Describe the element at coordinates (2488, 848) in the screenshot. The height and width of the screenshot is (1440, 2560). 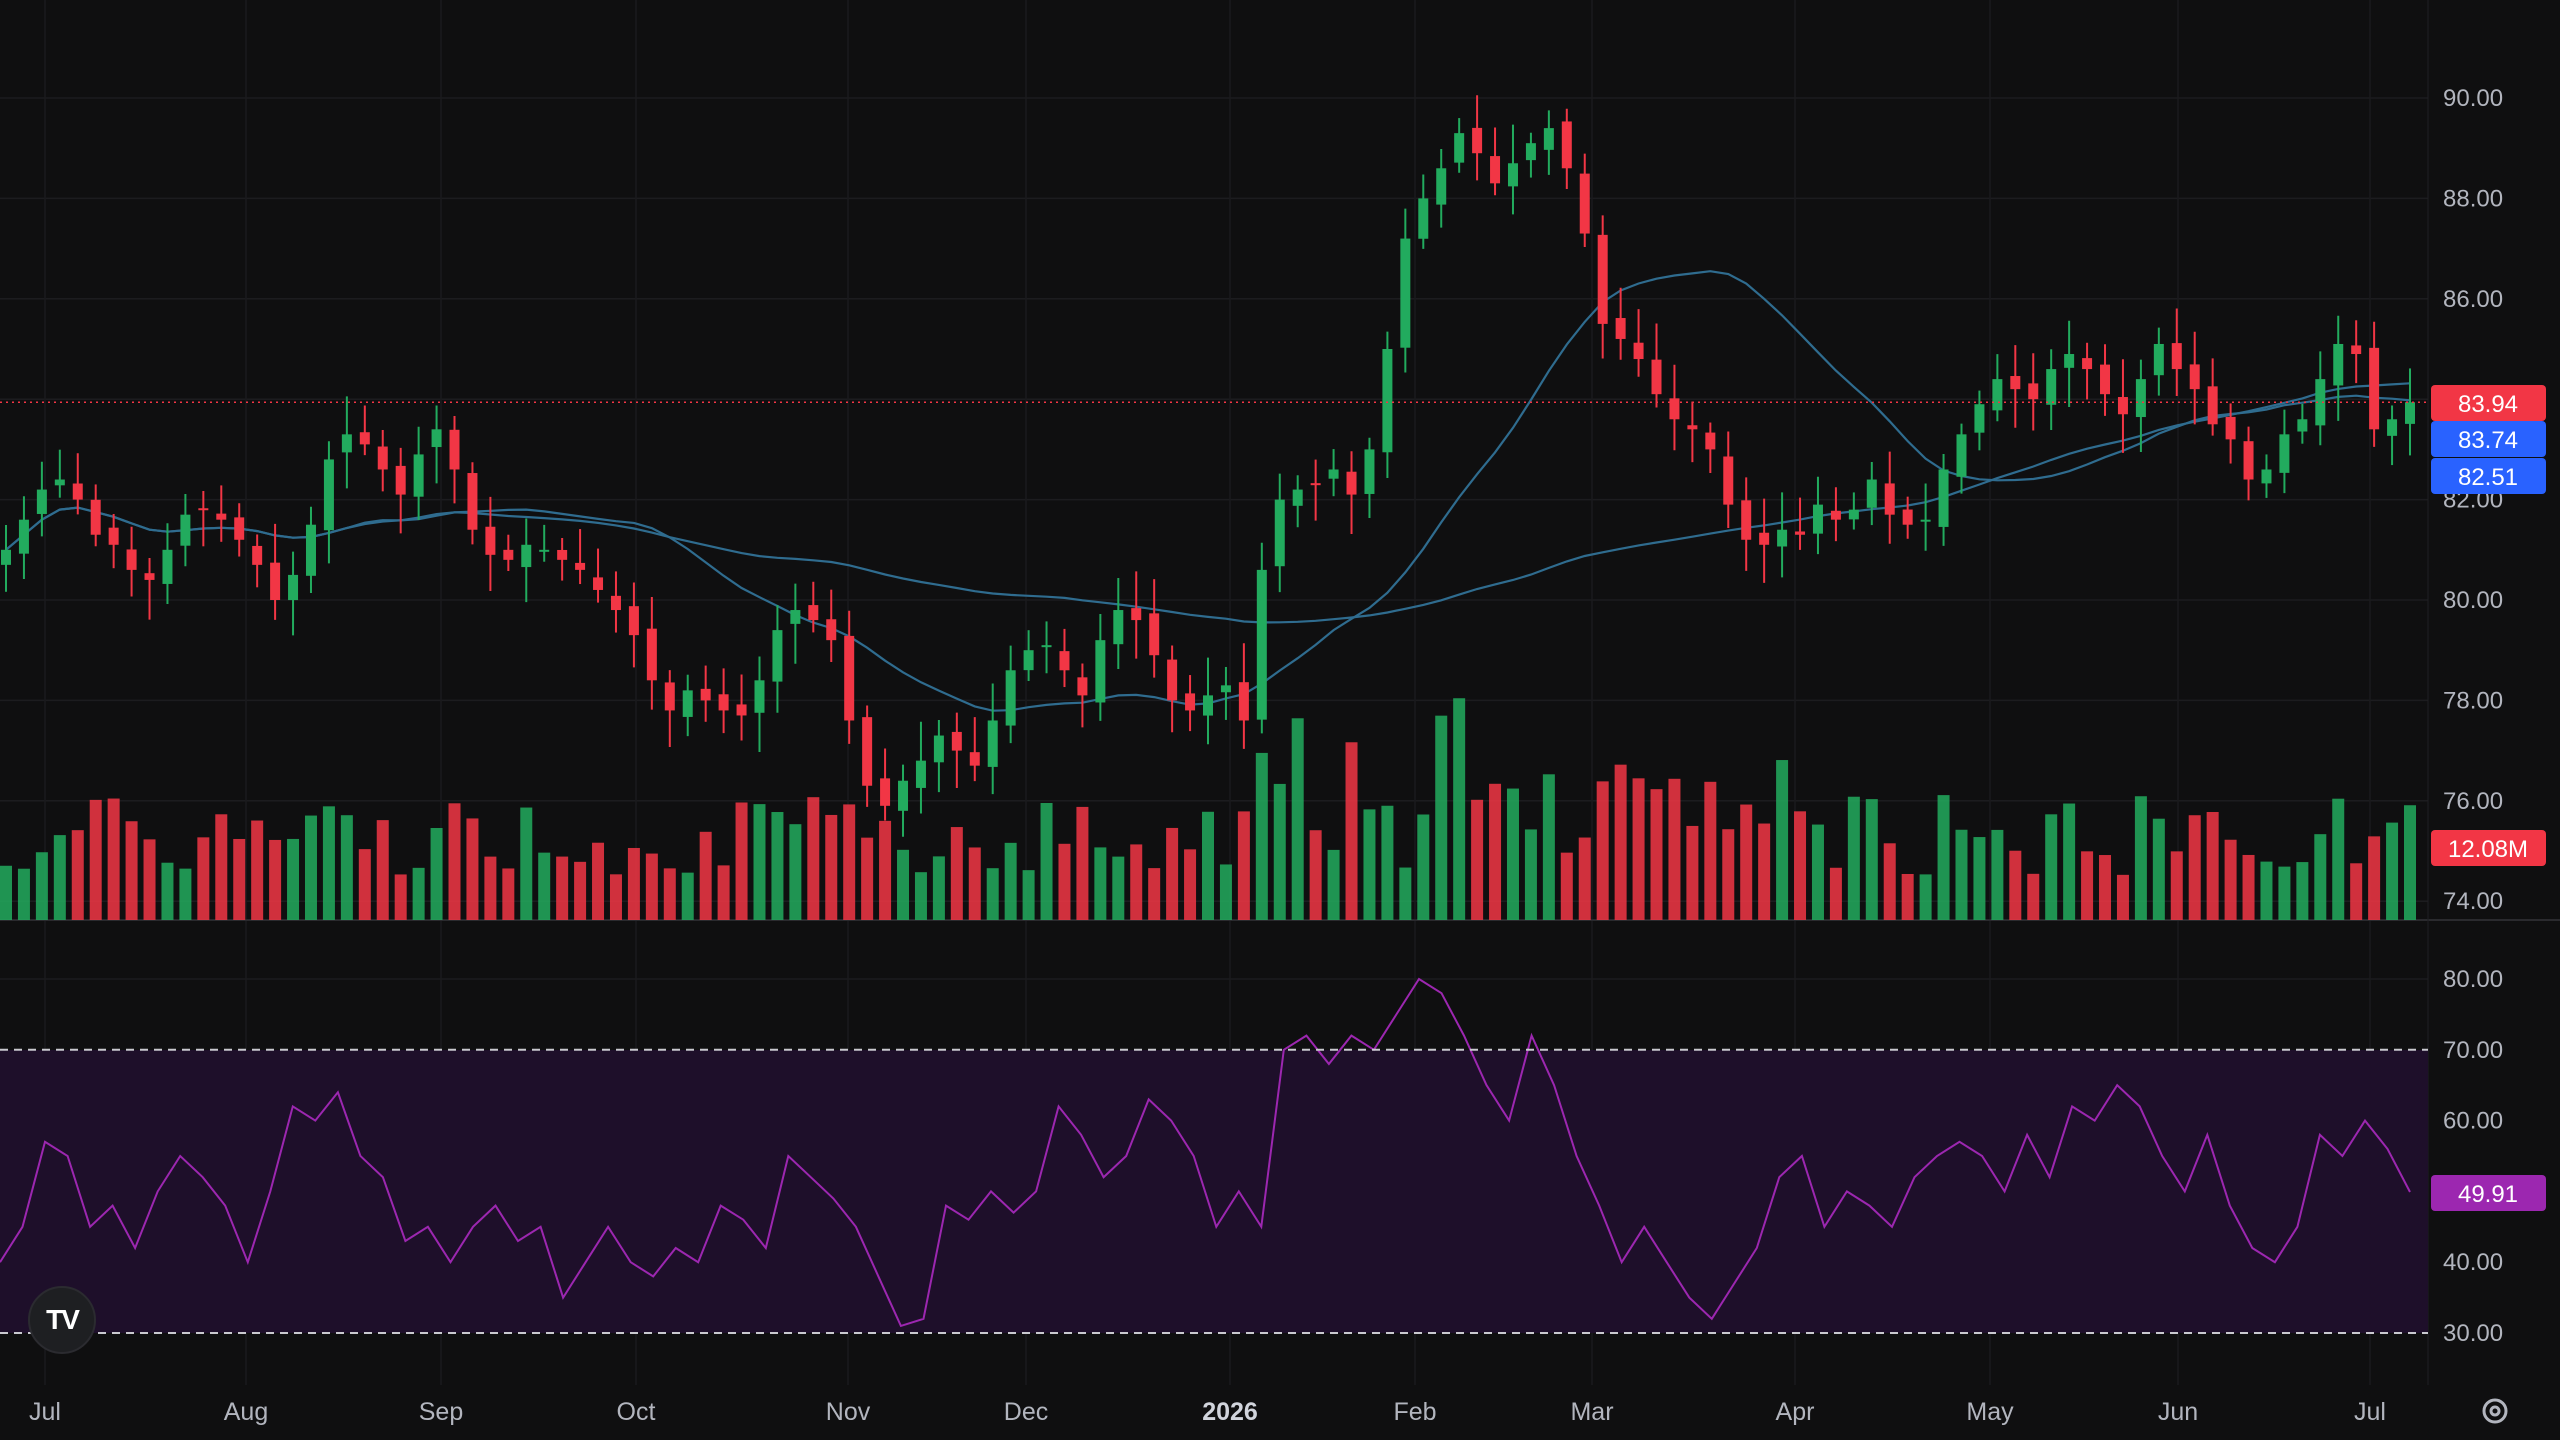
I see `volume-tag-bg` at that location.